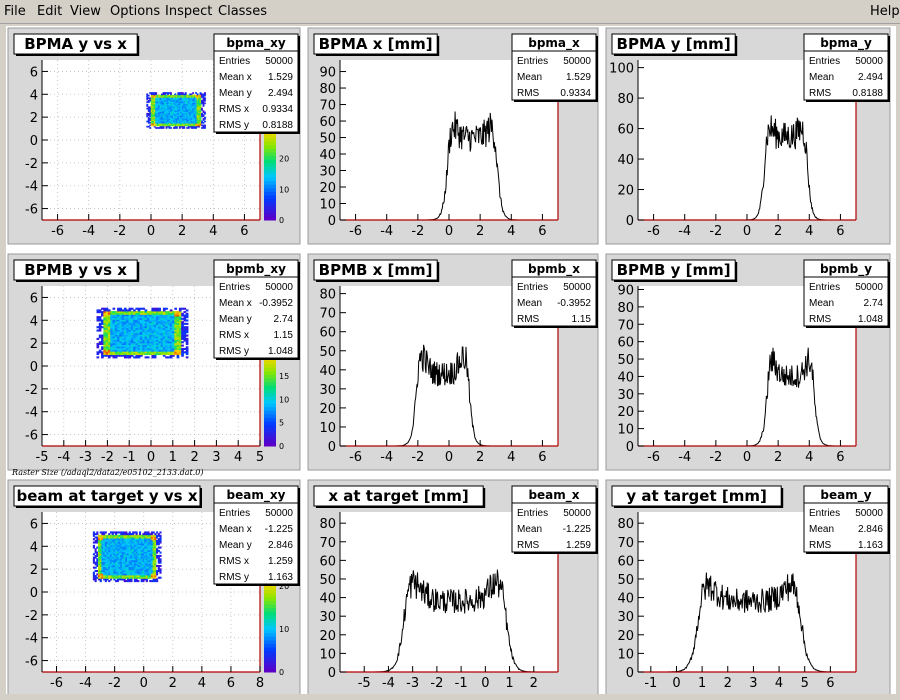 Image resolution: width=900 pixels, height=700 pixels. I want to click on stats-value: 0.9334, so click(575, 93).